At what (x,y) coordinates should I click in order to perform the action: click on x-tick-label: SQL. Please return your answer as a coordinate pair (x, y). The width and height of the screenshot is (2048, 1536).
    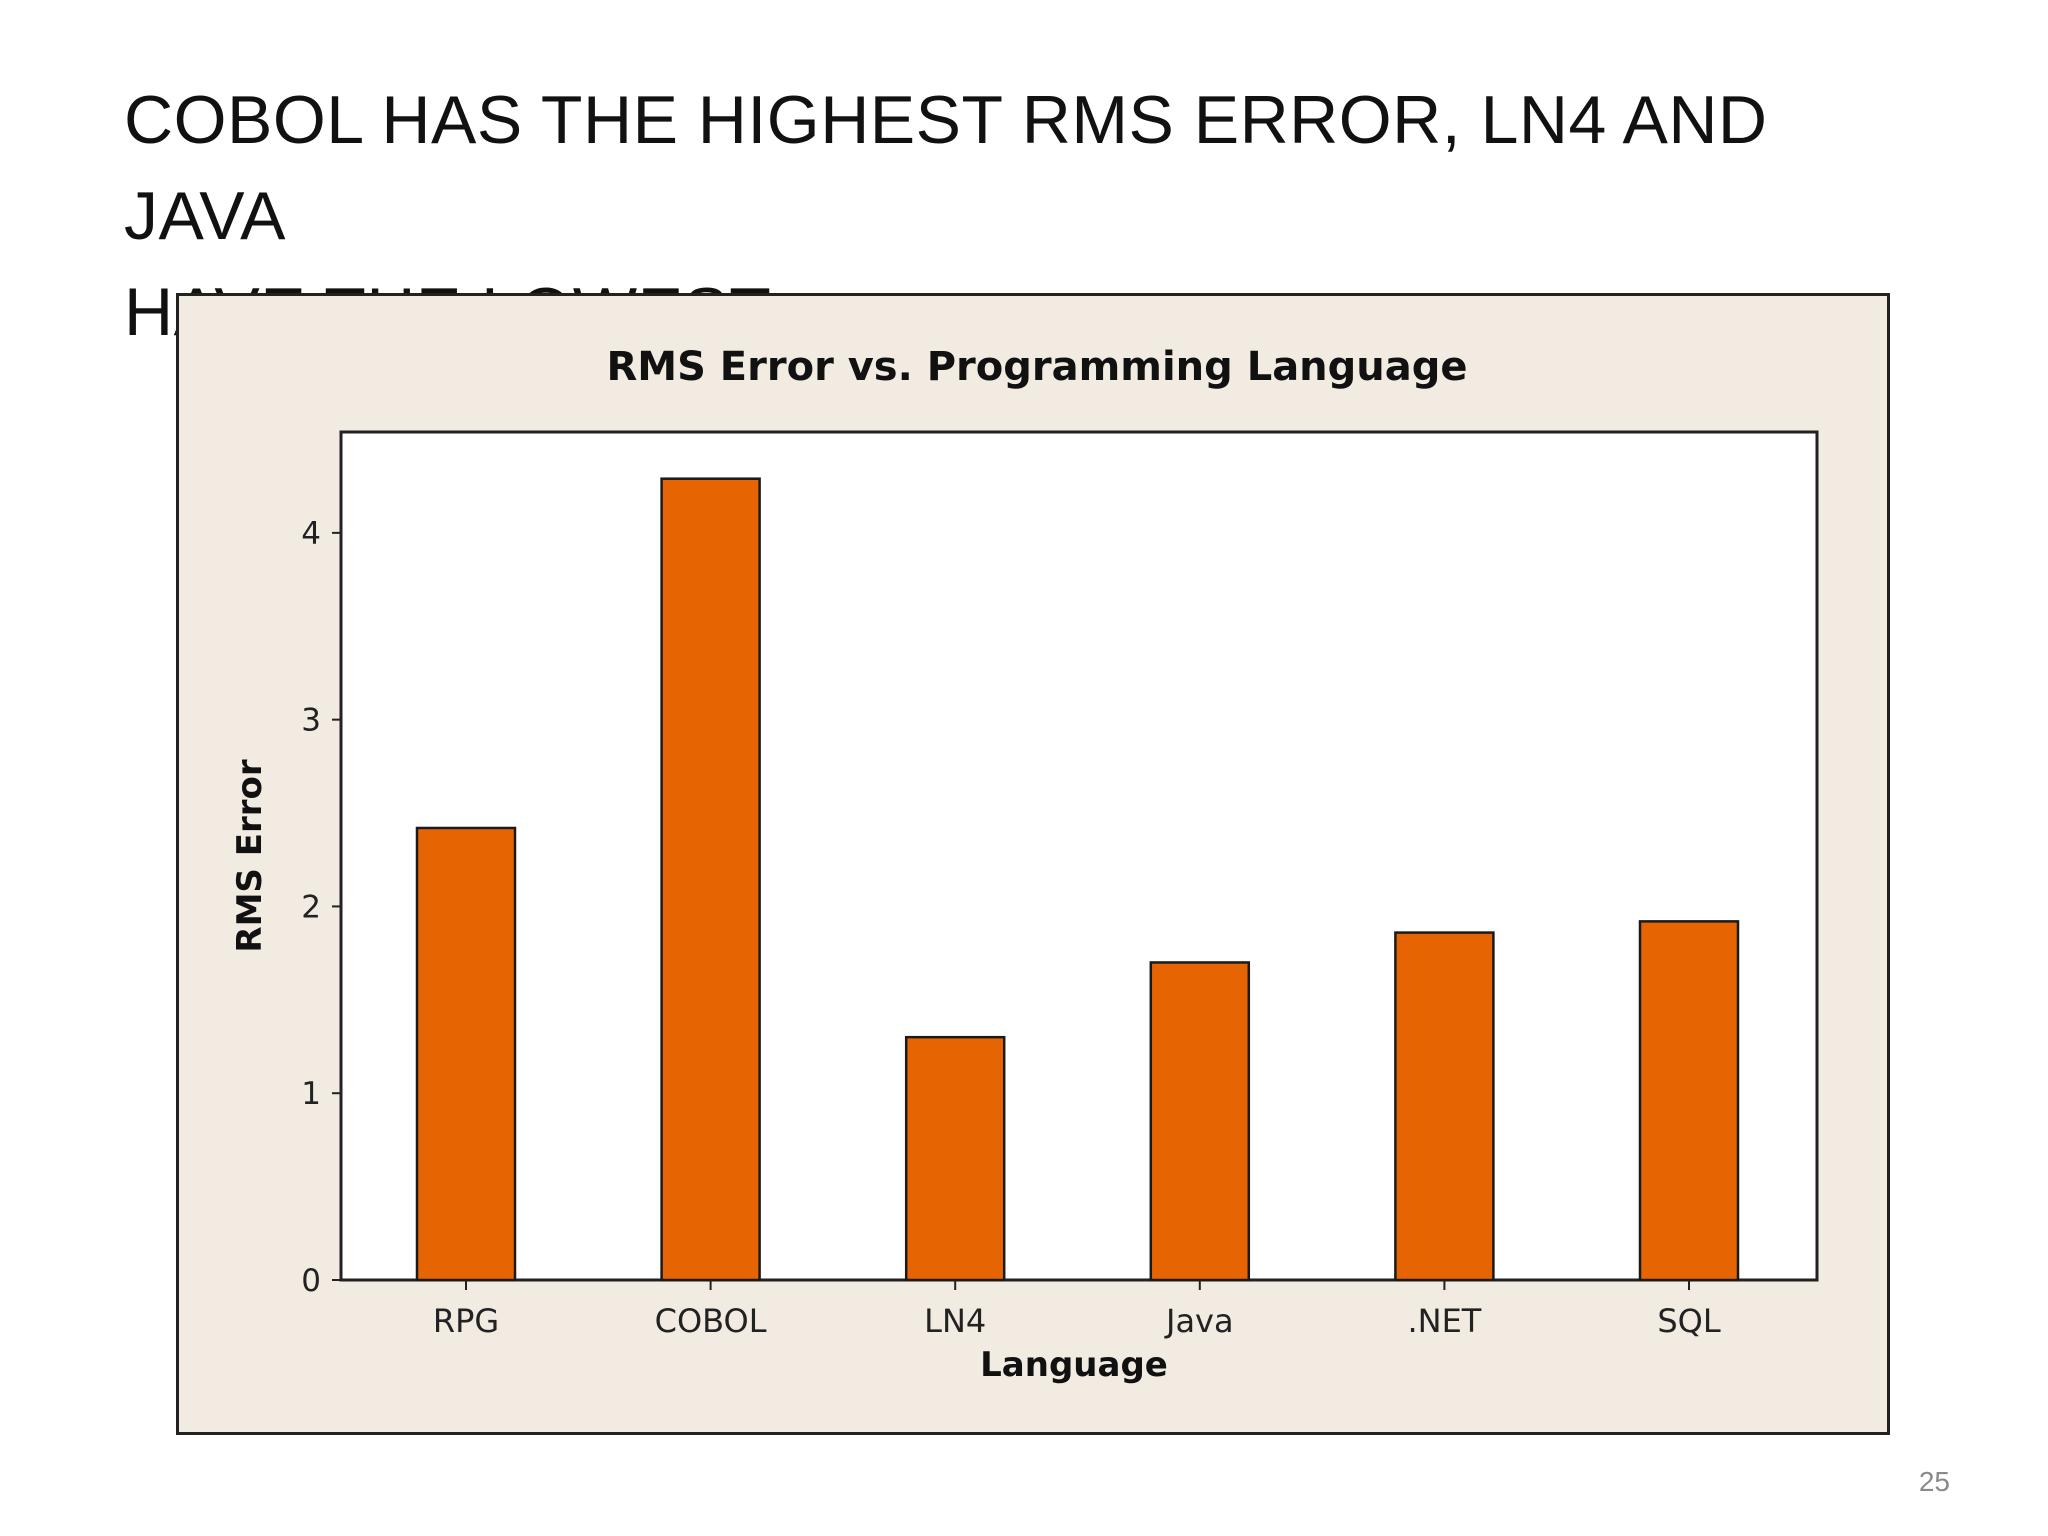
    Looking at the image, I should click on (1689, 1321).